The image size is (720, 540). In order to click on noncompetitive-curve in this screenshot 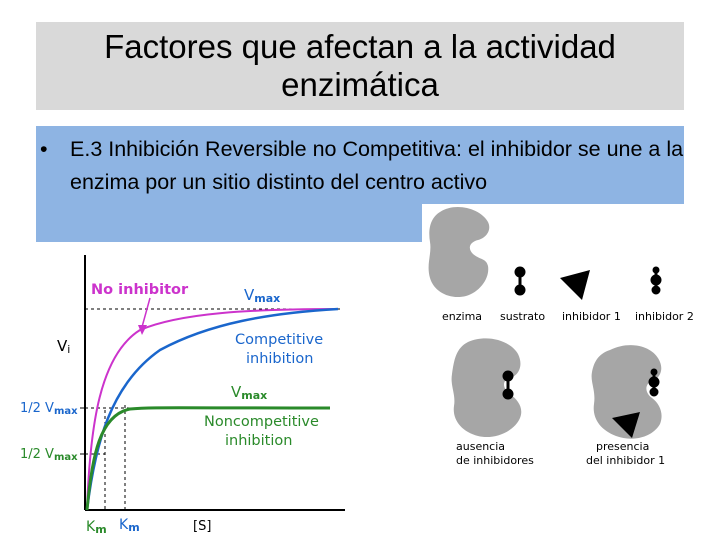, I will do `click(208, 458)`.